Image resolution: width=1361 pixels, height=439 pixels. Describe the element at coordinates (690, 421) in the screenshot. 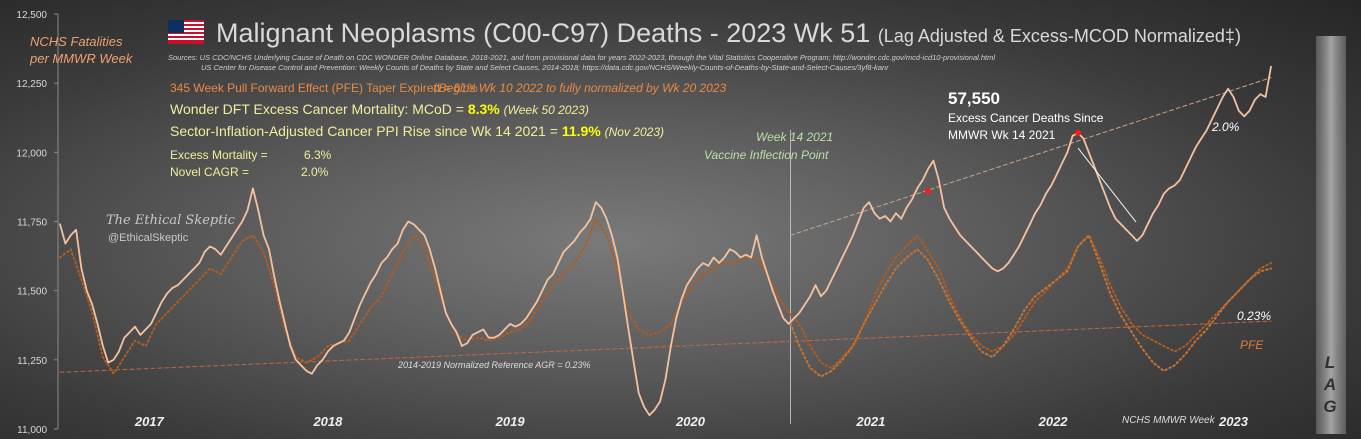

I see `x-year-label: 2020` at that location.